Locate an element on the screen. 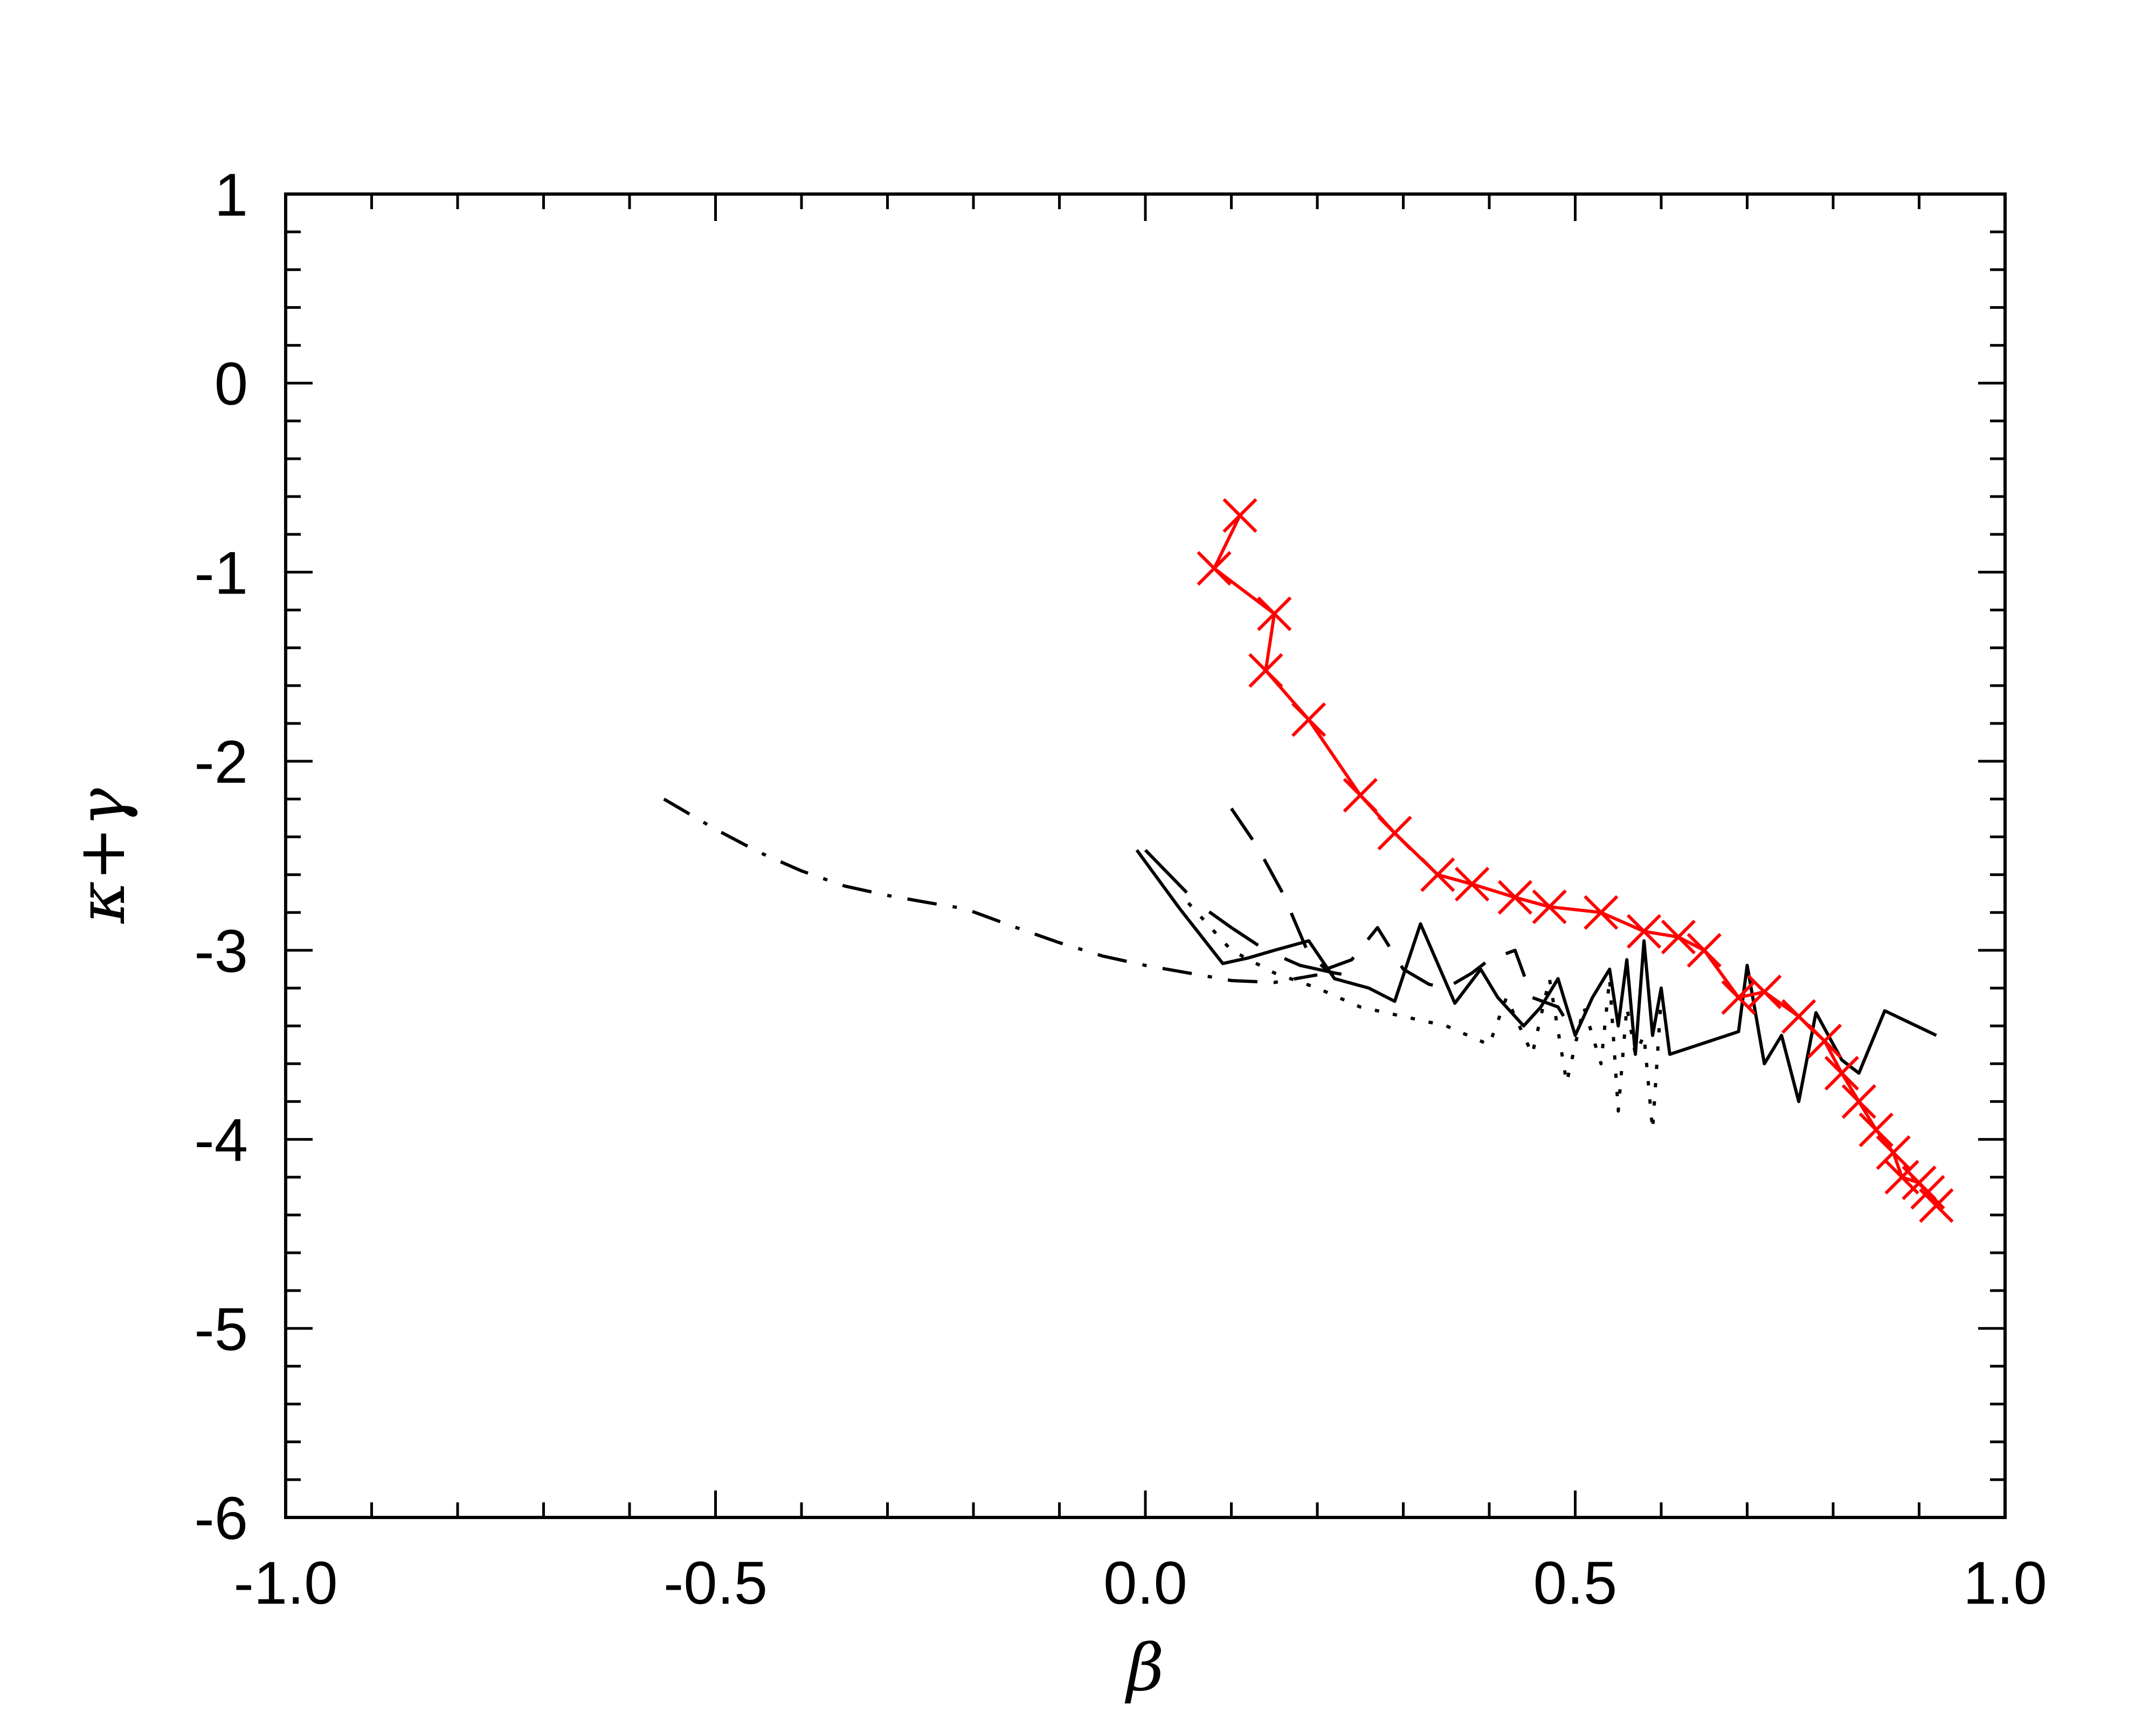 The height and width of the screenshot is (1725, 2156). y-tick-label: -4 is located at coordinates (221, 1141).